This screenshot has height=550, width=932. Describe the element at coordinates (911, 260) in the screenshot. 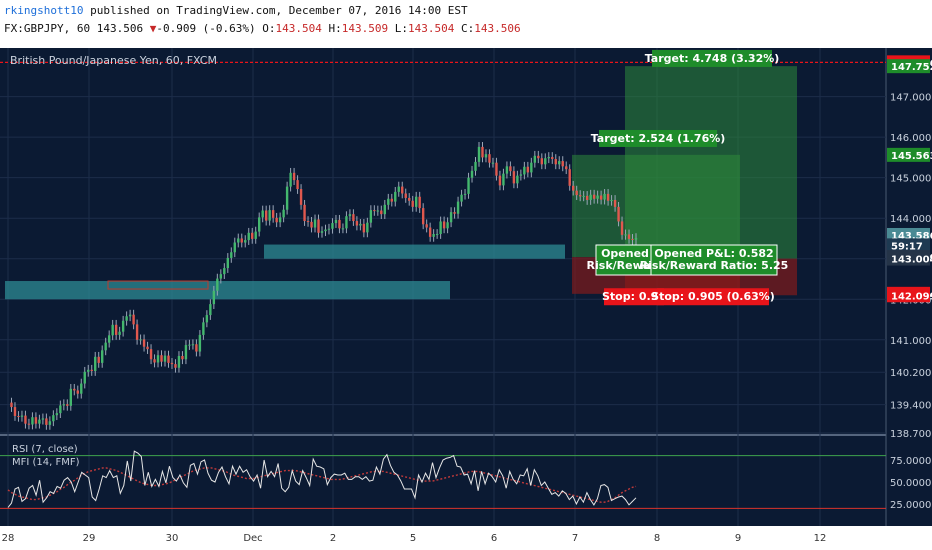

I see `price-marker-label: 143.004` at that location.